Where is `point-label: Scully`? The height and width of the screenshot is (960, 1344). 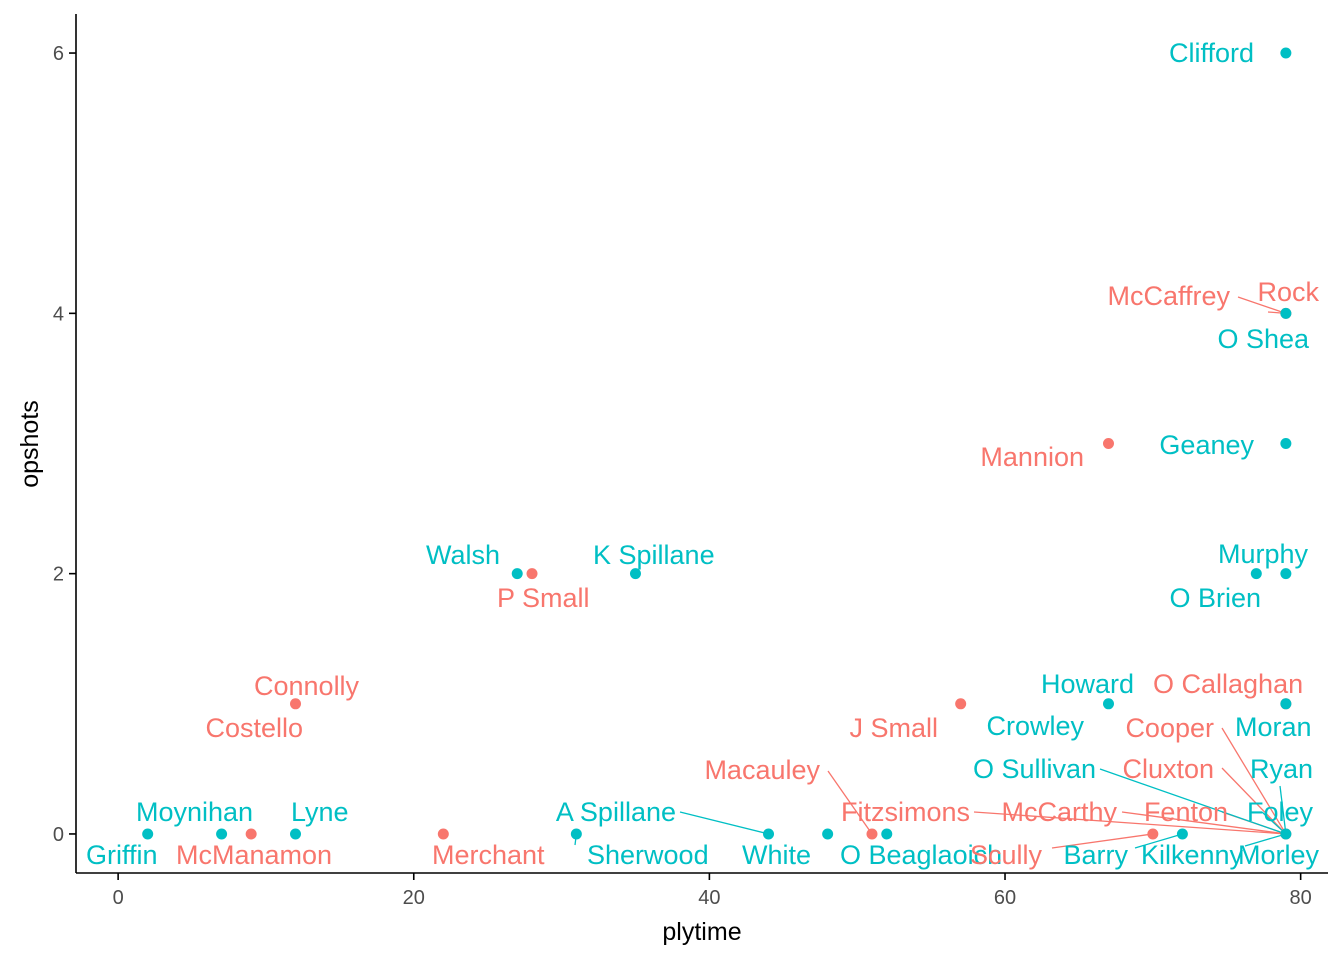 point-label: Scully is located at coordinates (1006, 855).